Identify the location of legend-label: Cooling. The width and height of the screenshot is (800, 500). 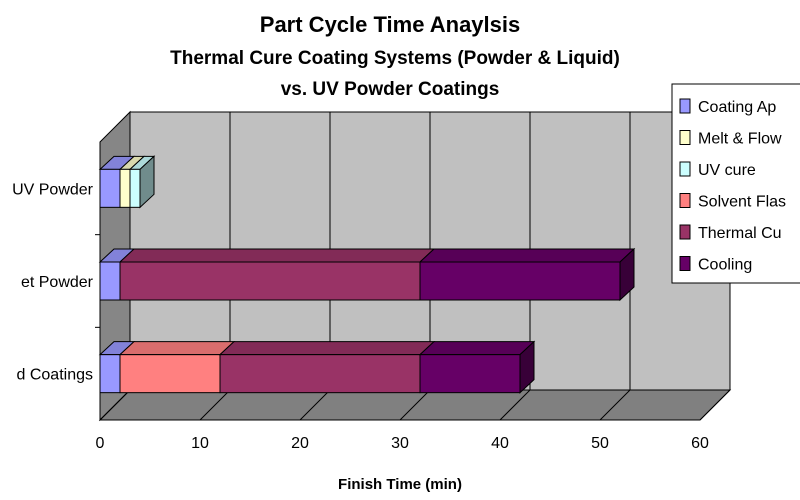
(725, 265).